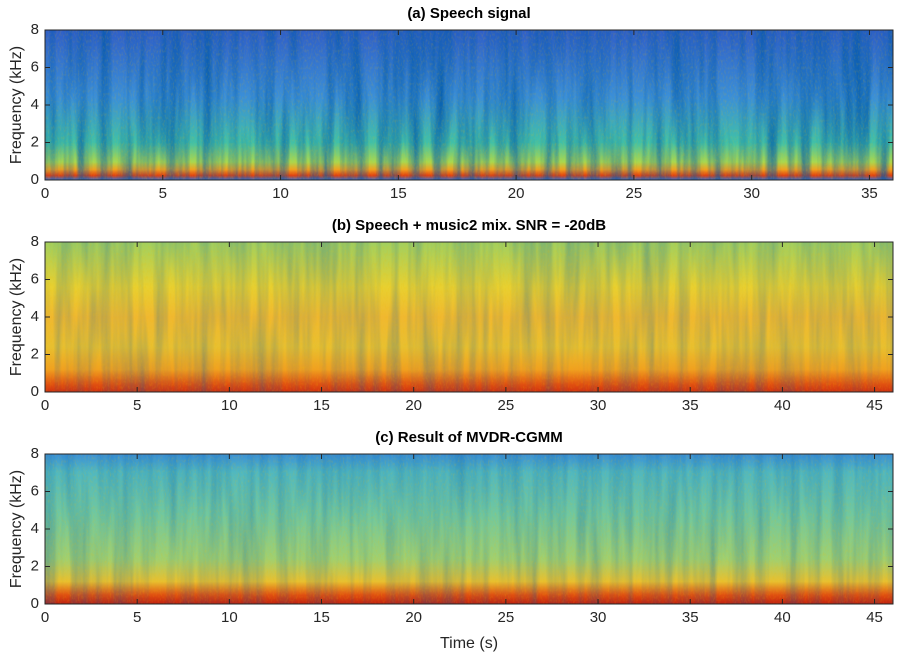 The image size is (908, 657). I want to click on x-axis-label: Time (s), so click(469, 643).